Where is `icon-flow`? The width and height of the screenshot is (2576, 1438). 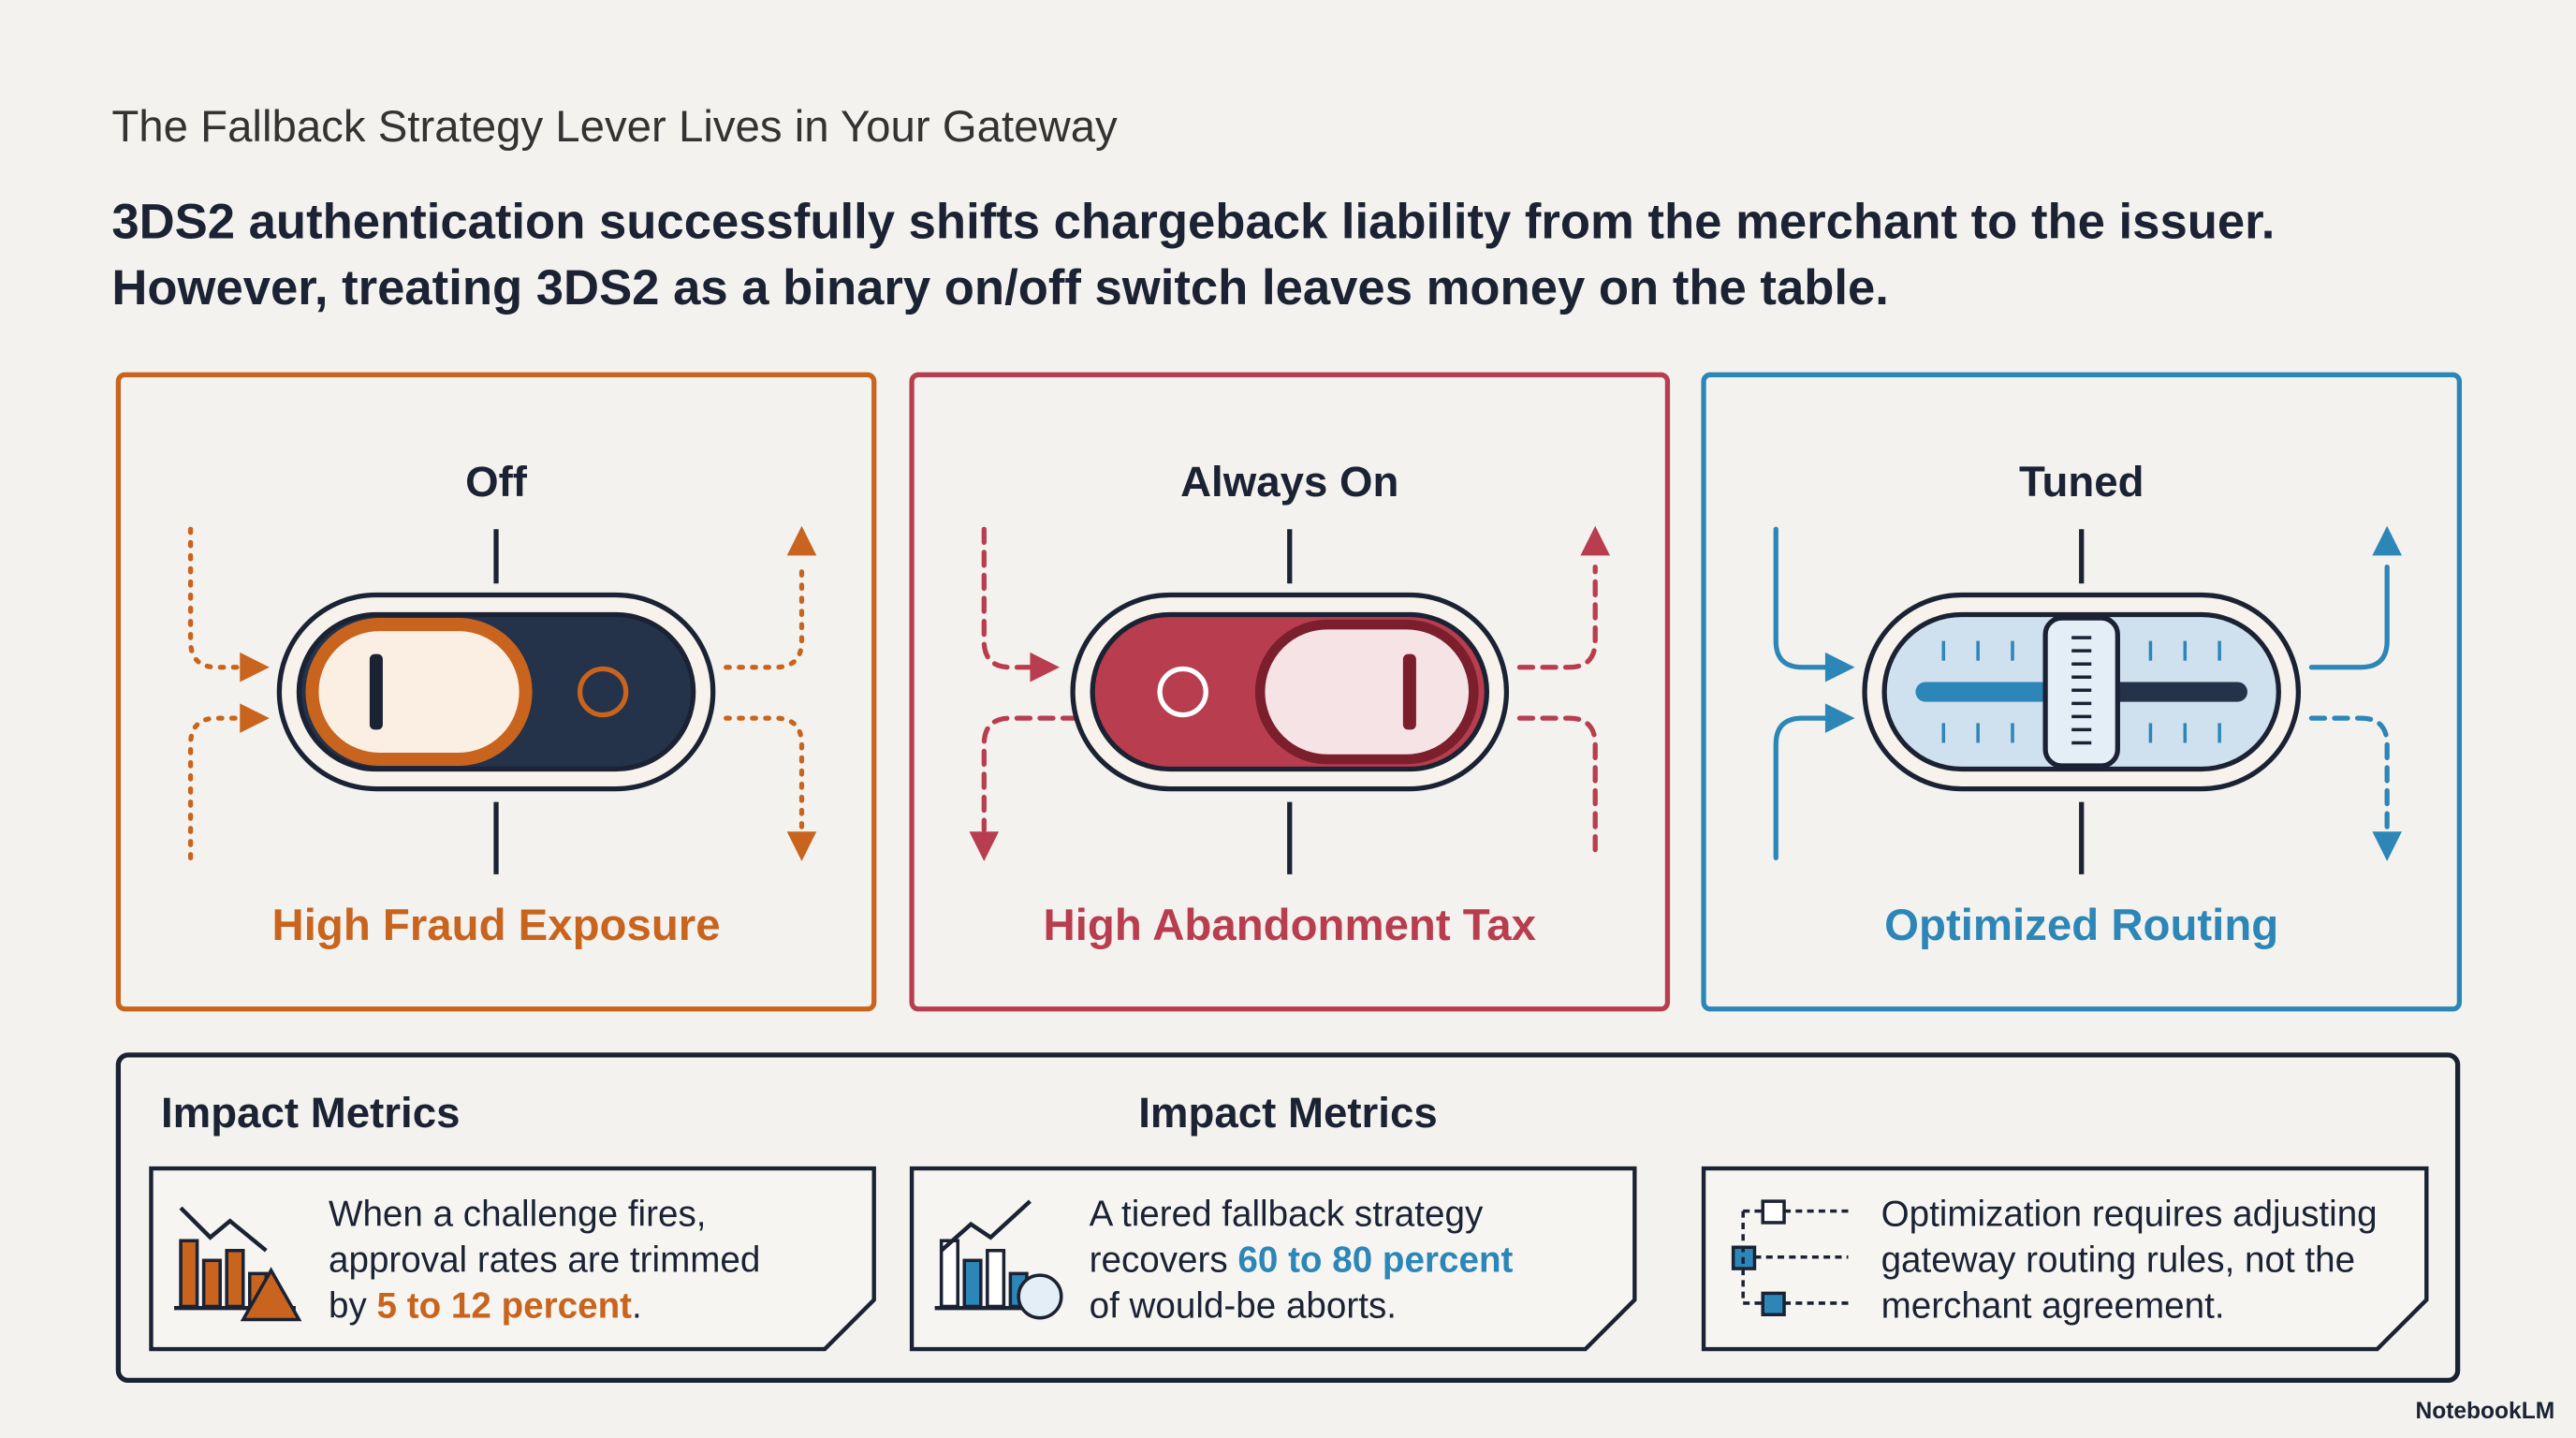
icon-flow is located at coordinates (1795, 1257).